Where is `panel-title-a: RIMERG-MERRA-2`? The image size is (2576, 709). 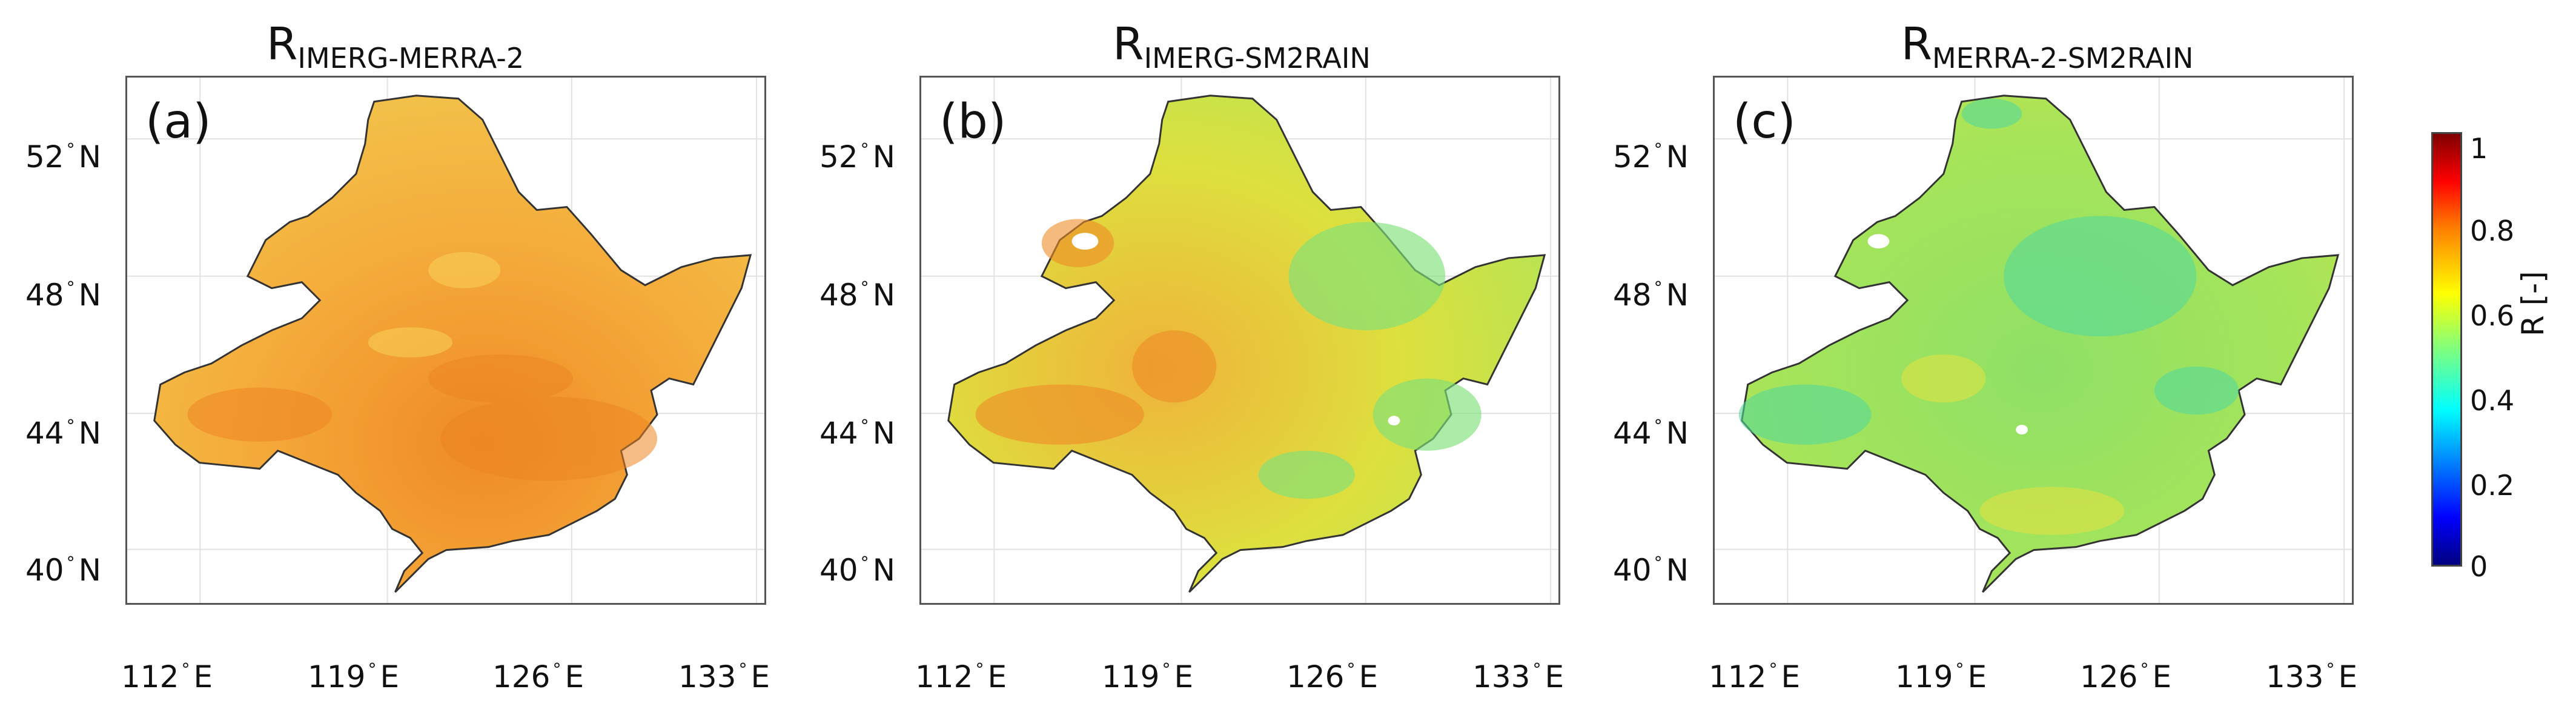
panel-title-a: RIMERG-MERRA-2 is located at coordinates (395, 44).